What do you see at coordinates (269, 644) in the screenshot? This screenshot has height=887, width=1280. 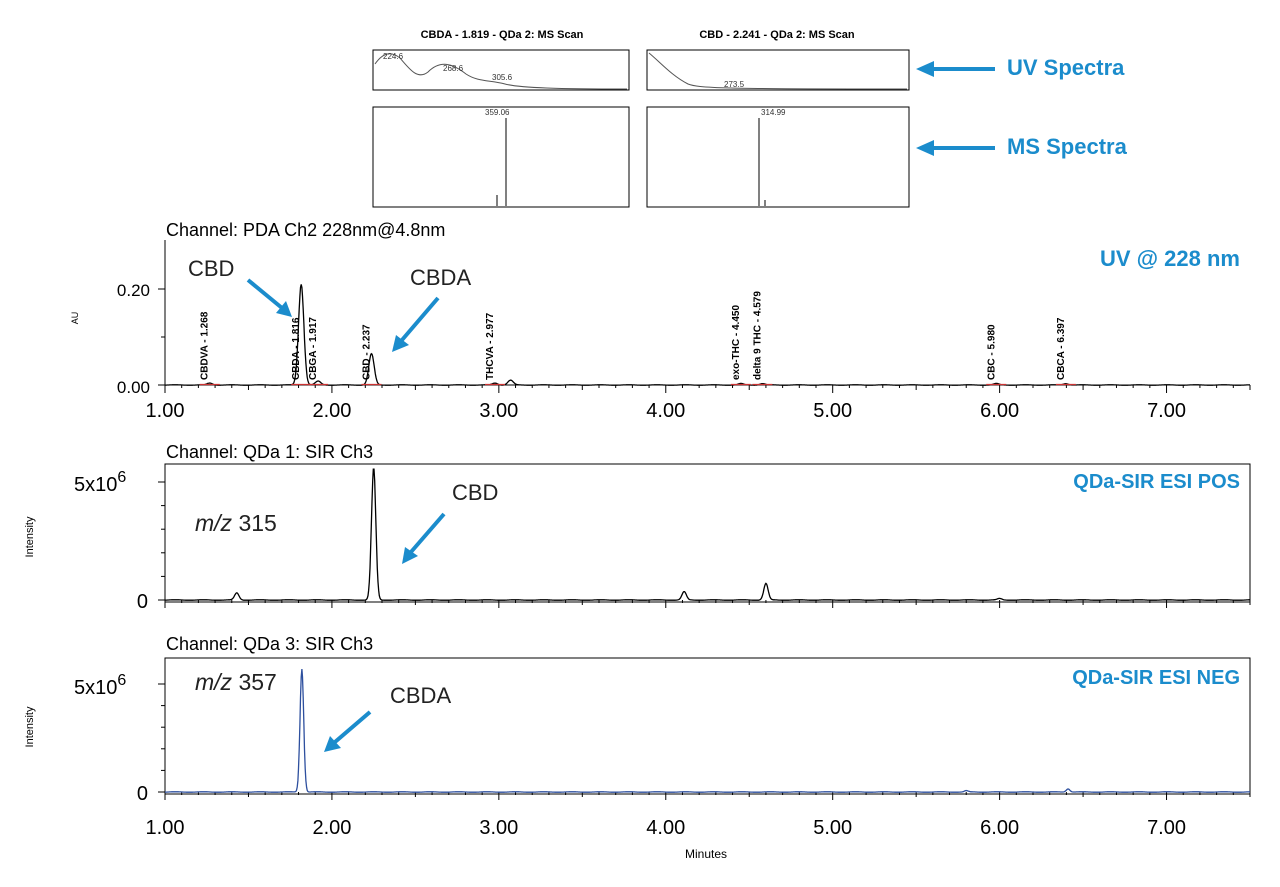 I see `neg-channel-title: Channel: QDa 3: SIR Ch3` at bounding box center [269, 644].